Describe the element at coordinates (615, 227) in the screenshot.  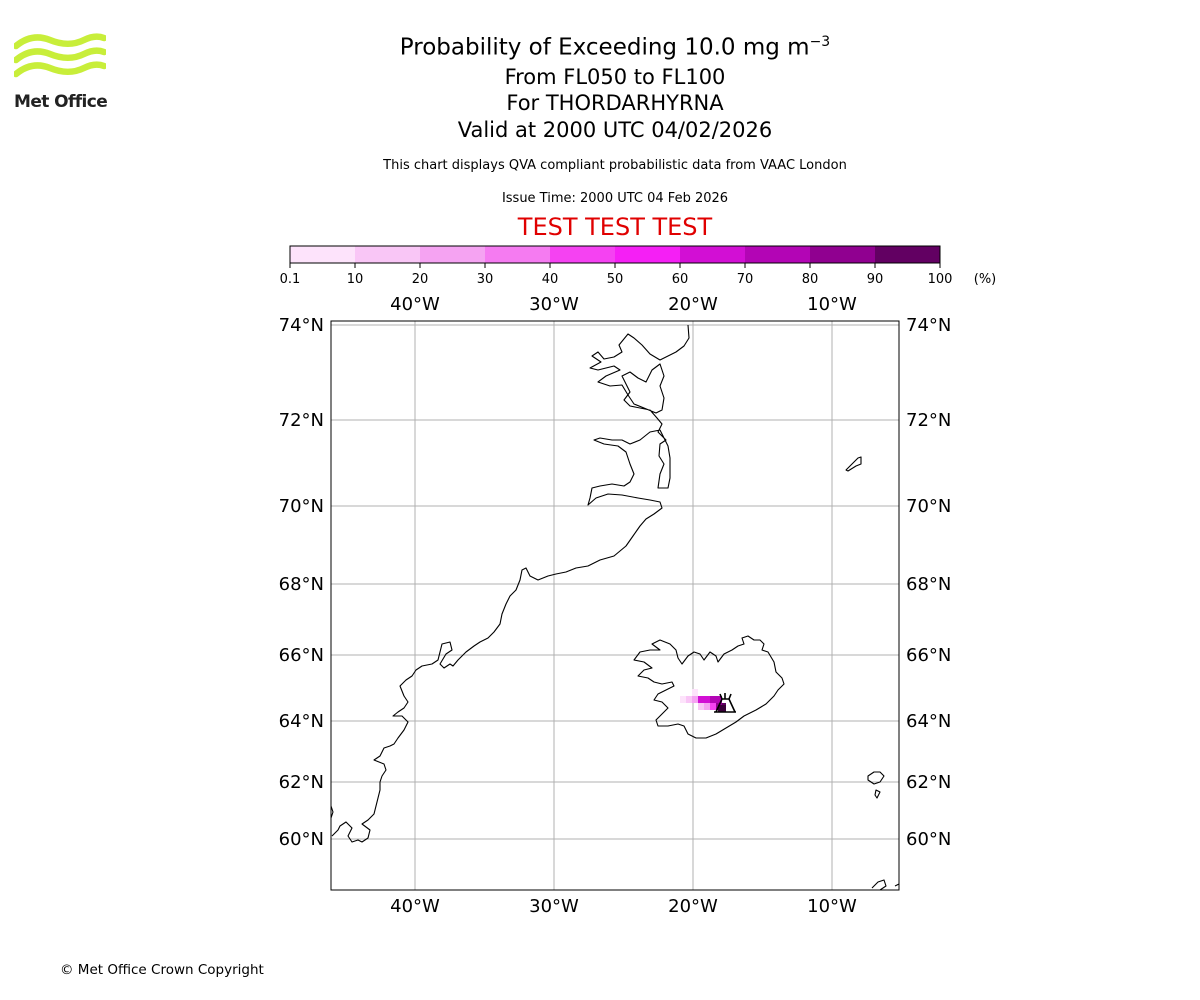
I see `test-banner: TEST TEST TEST` at that location.